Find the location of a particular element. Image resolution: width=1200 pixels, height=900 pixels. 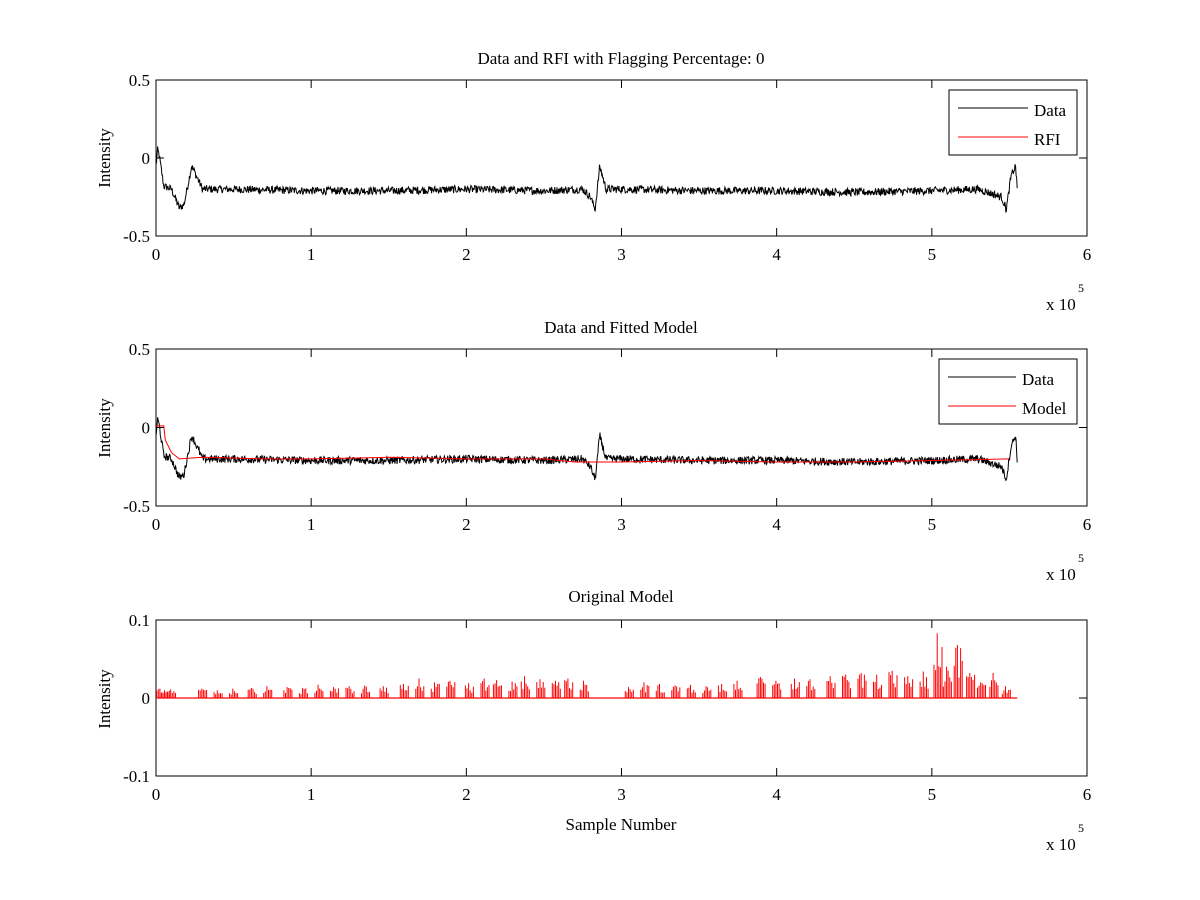

x-tick-label: 2 is located at coordinates (466, 524).